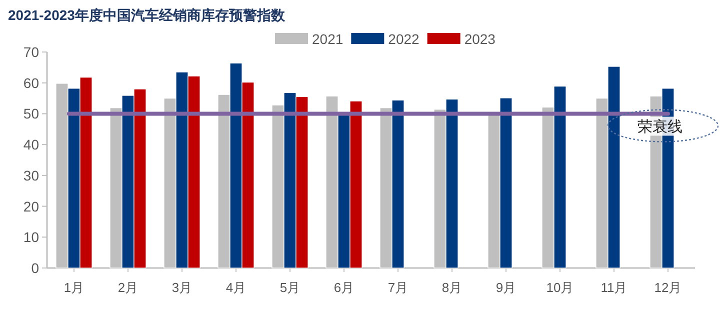 Image resolution: width=720 pixels, height=320 pixels. I want to click on legend-label: 2022, so click(404, 39).